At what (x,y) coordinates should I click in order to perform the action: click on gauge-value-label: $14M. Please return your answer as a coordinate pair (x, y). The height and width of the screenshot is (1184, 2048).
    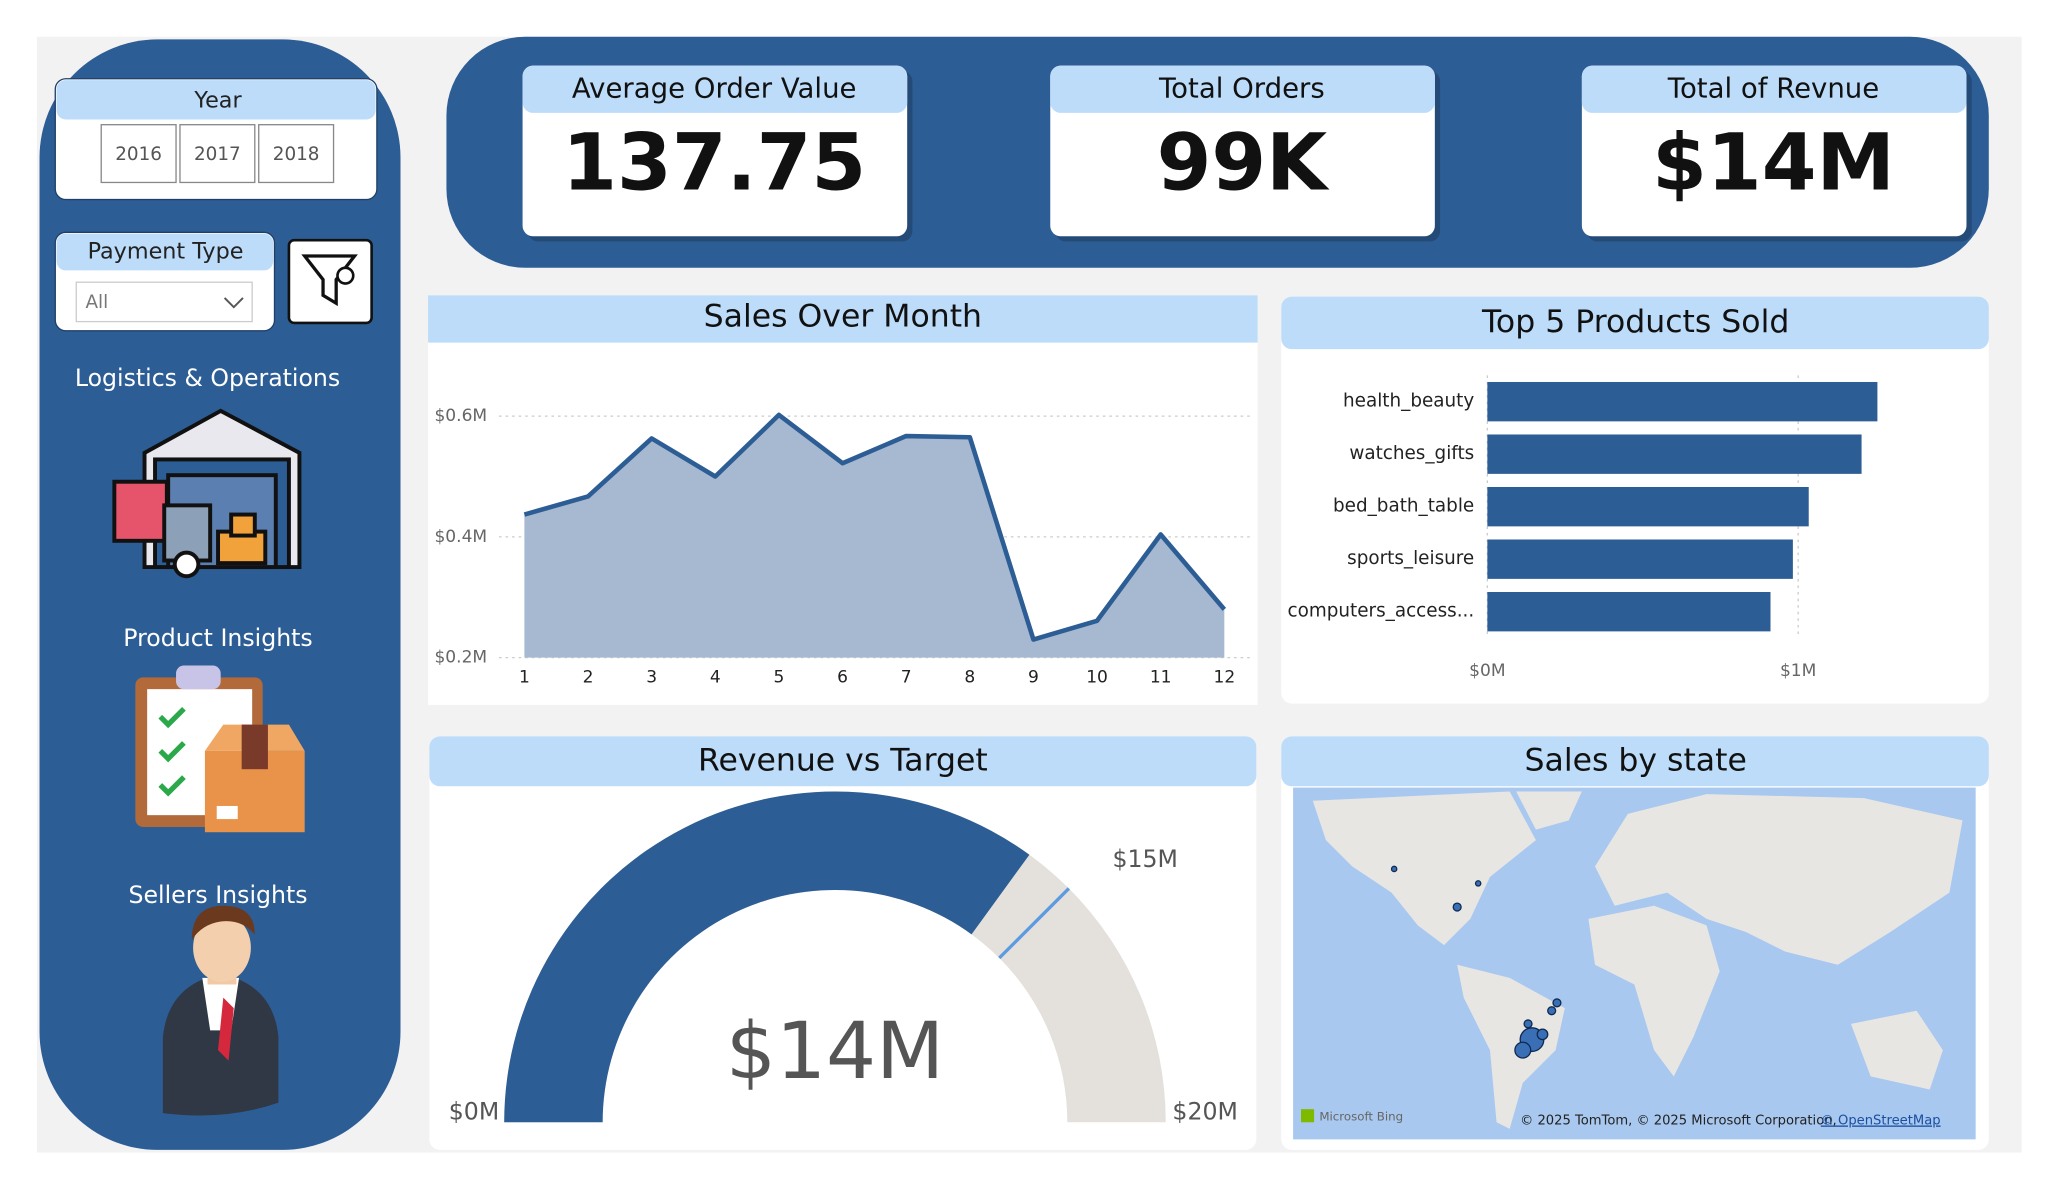
    Looking at the image, I should click on (835, 1051).